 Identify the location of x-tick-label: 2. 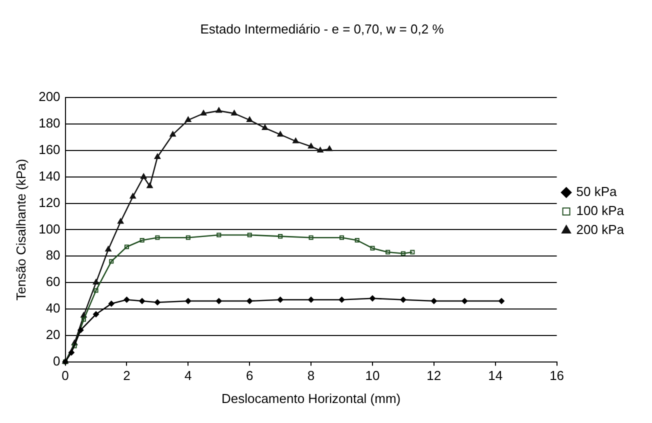
(126, 376).